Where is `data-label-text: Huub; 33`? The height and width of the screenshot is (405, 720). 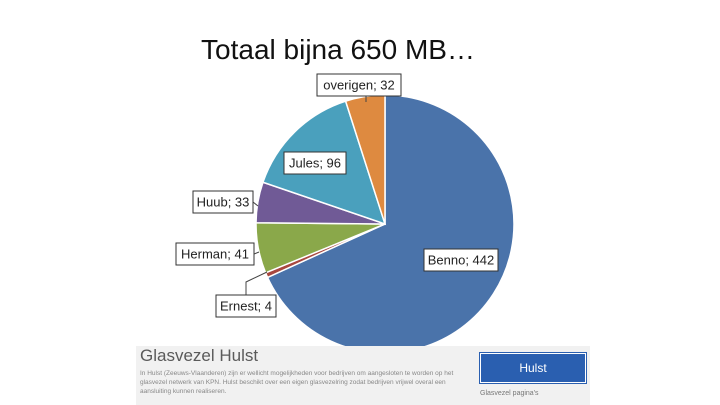 data-label-text: Huub; 33 is located at coordinates (223, 202).